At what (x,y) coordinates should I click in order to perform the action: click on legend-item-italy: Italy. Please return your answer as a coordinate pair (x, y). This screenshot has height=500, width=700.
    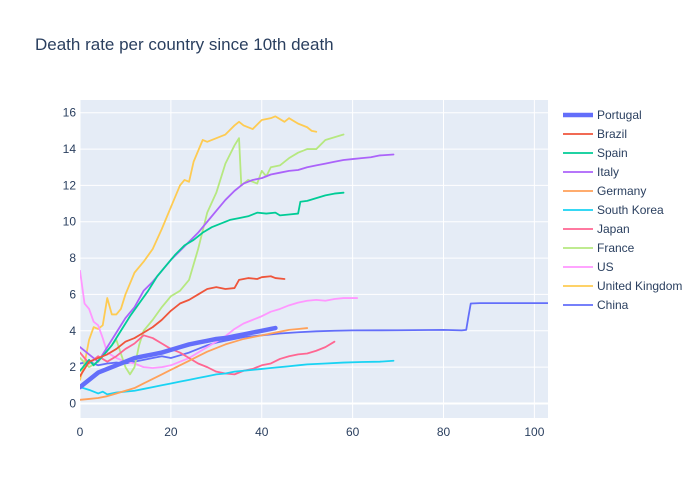
    Looking at the image, I should click on (591, 172).